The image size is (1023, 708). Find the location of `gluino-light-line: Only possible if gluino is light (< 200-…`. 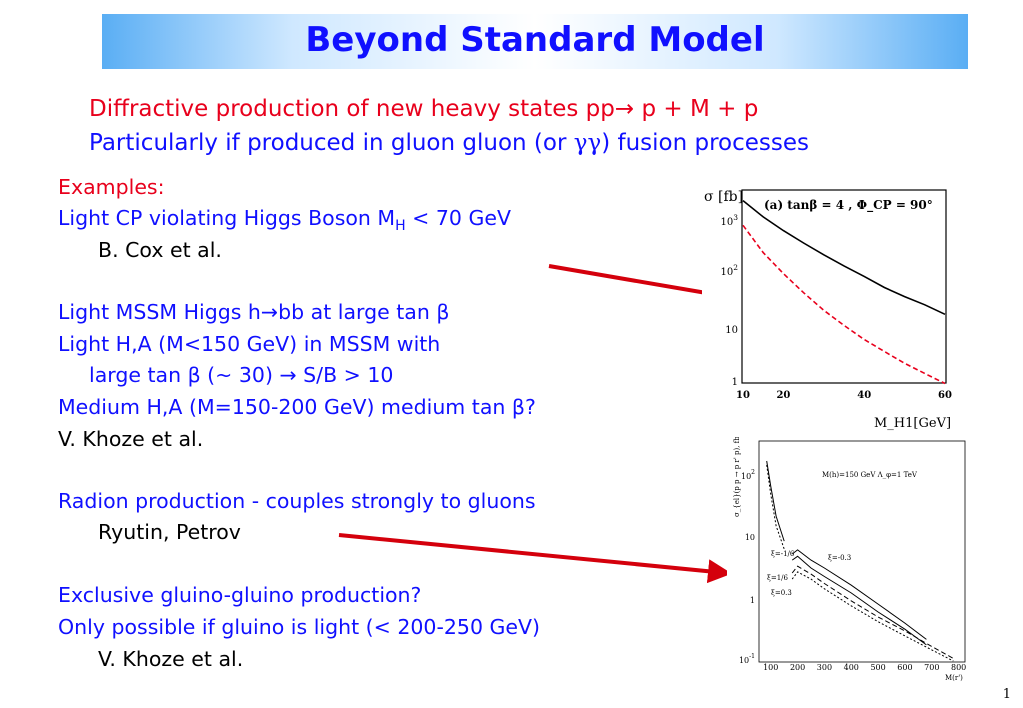

gluino-light-line: Only possible if gluino is light (< 200-… is located at coordinates (299, 627).